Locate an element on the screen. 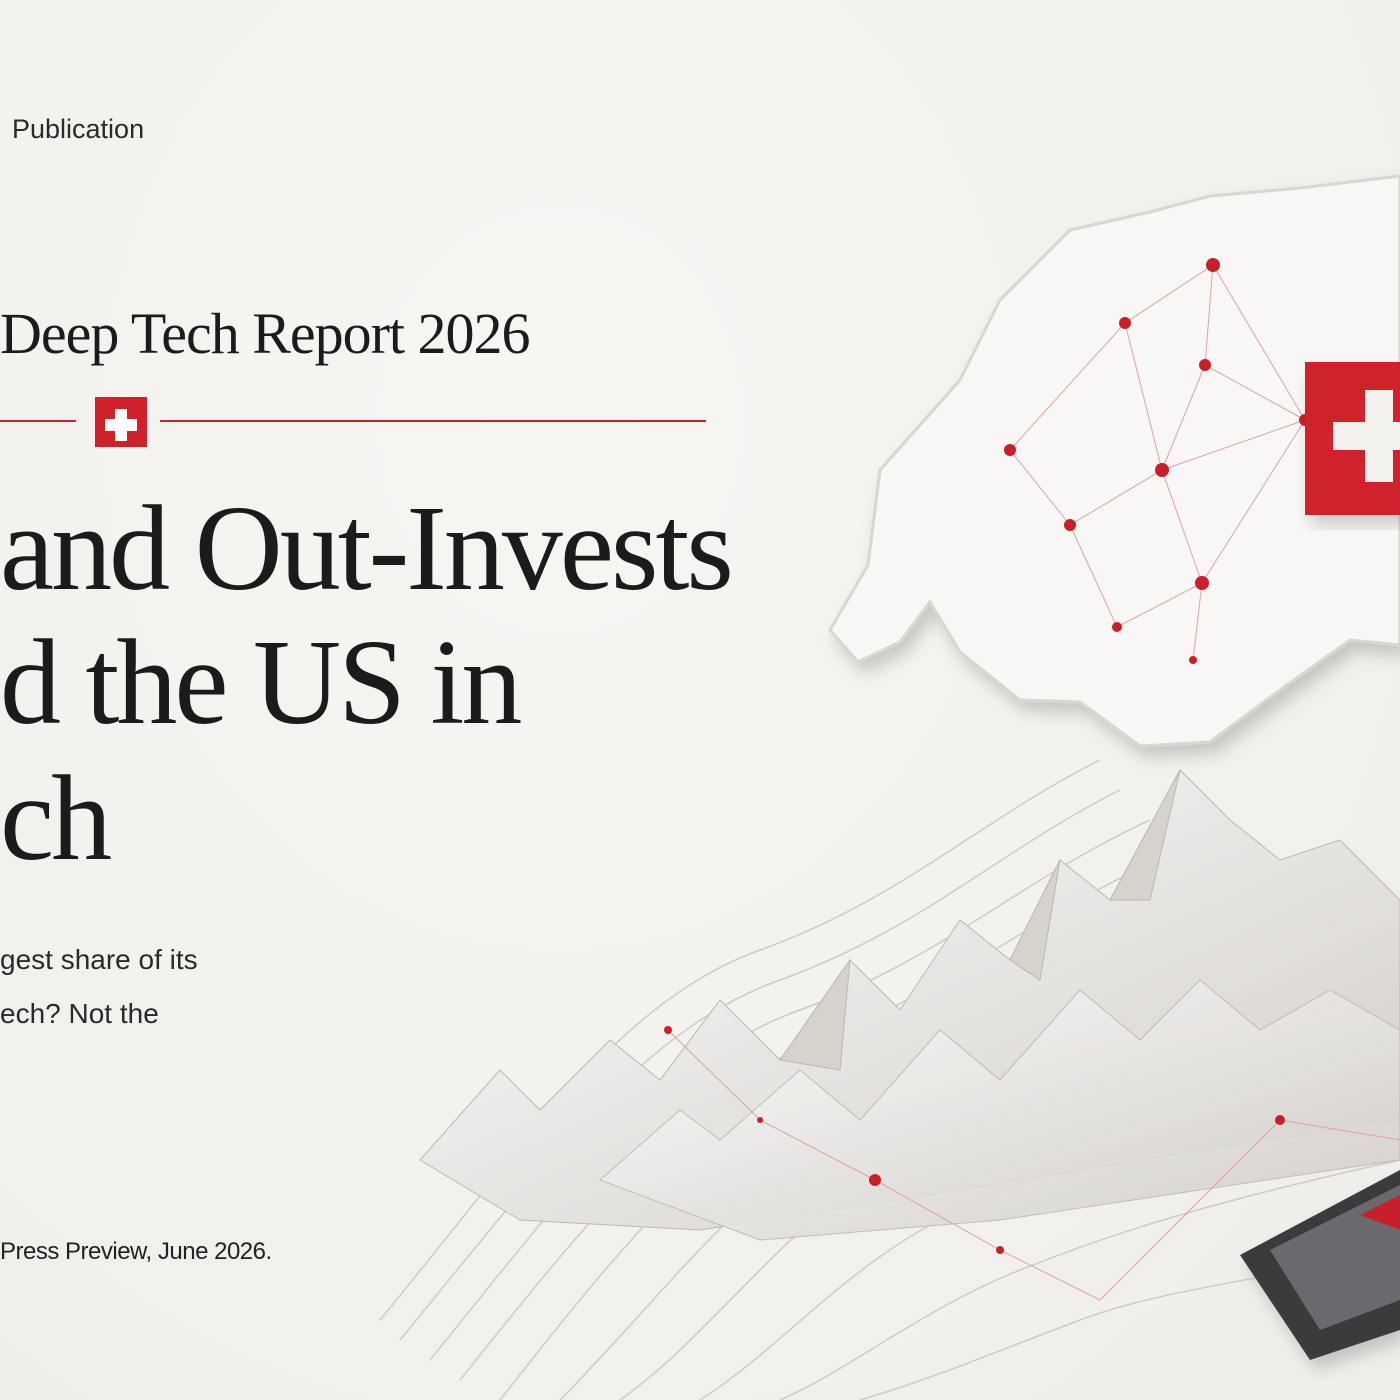  headline-line: d the US in is located at coordinates (261, 682).